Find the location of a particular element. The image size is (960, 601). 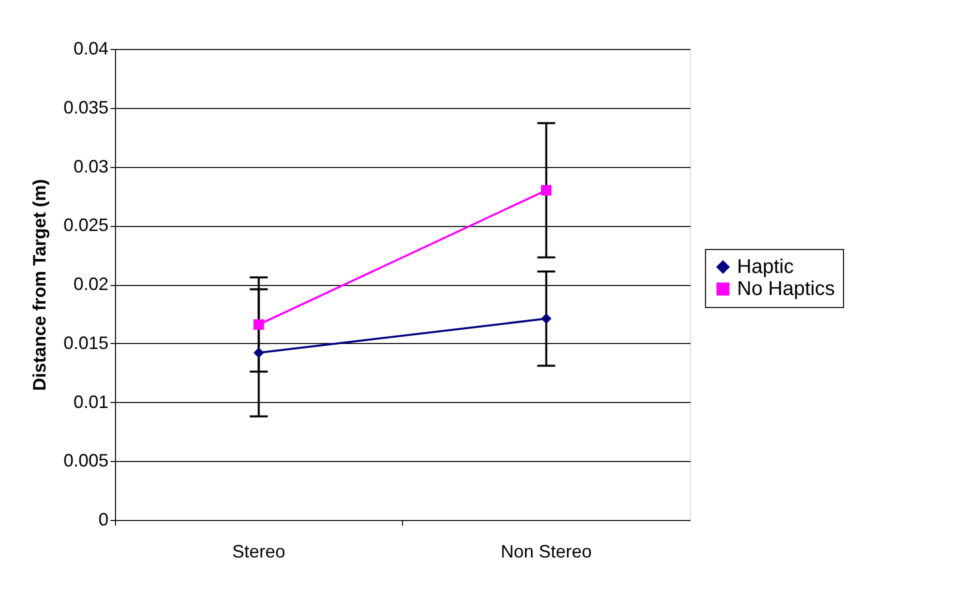

y-tick-label: 0.005 is located at coordinates (85, 460).